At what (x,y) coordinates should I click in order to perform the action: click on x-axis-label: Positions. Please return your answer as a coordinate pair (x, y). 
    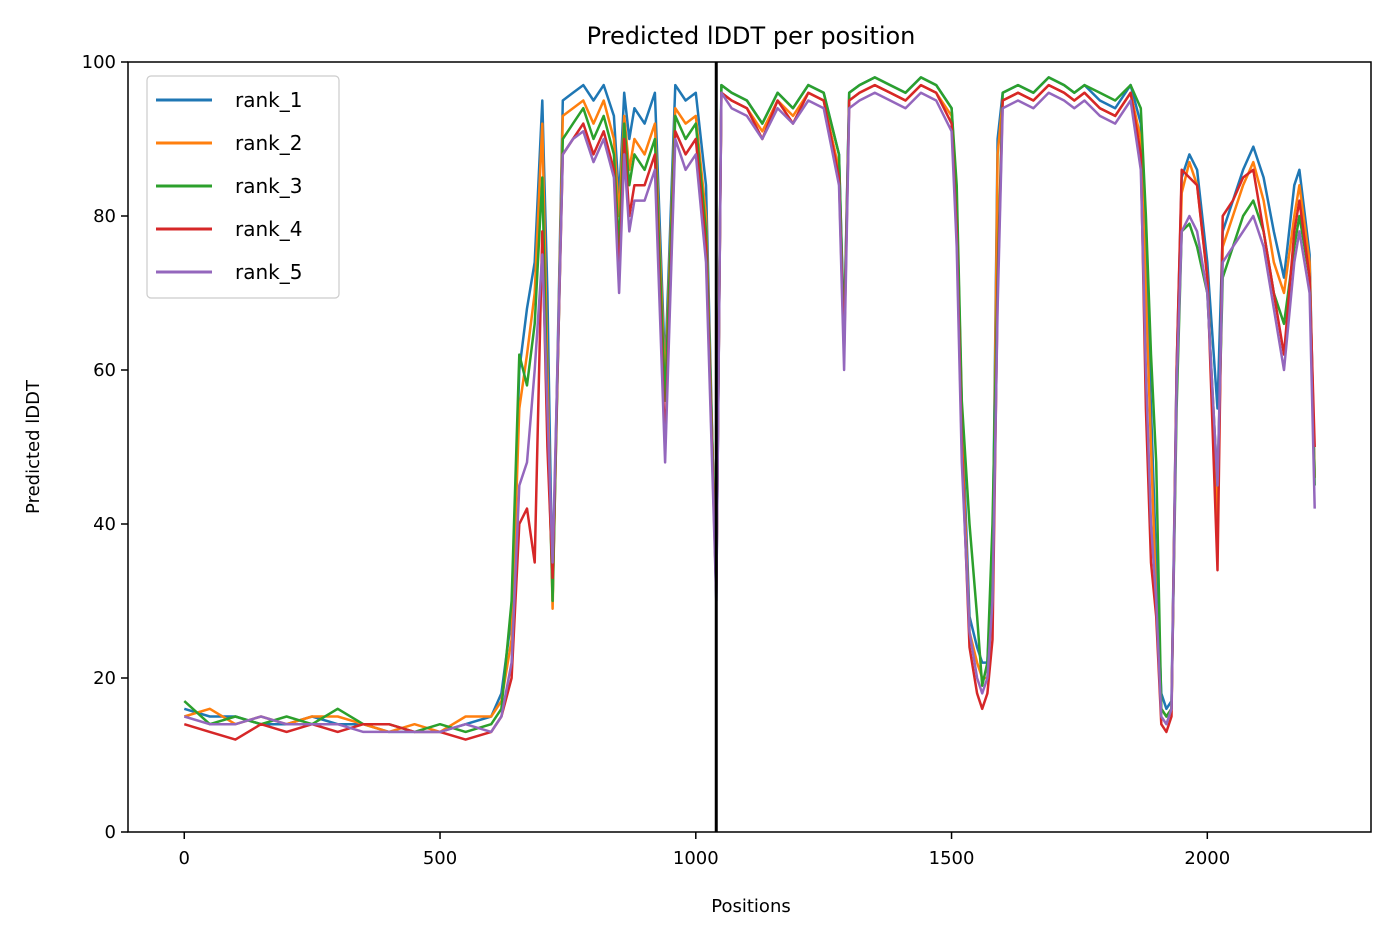
    Looking at the image, I should click on (750, 906).